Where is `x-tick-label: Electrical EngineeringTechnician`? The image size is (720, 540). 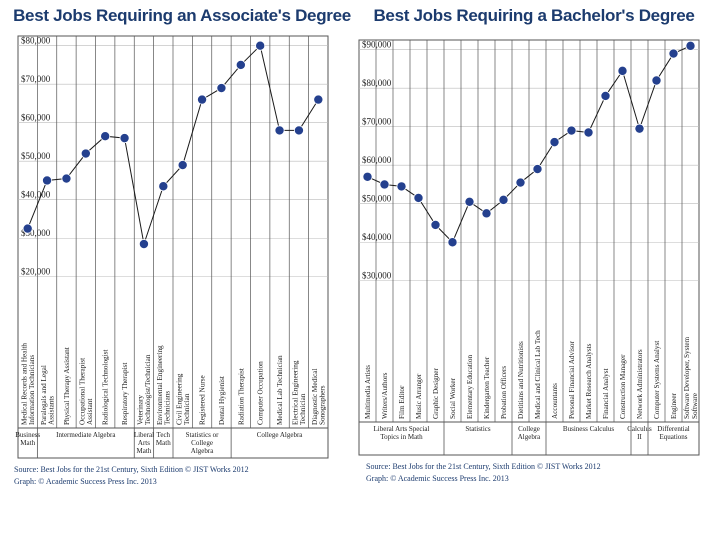
x-tick-label: Electrical EngineeringTechnician is located at coordinates (300, 392).